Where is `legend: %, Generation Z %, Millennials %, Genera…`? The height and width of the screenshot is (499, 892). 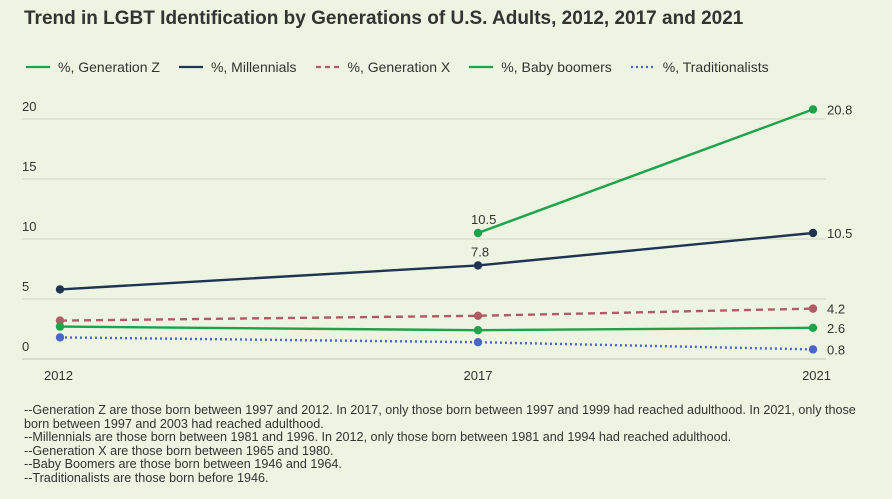
legend: %, Generation Z %, Millennials %, Genera… is located at coordinates (405, 67).